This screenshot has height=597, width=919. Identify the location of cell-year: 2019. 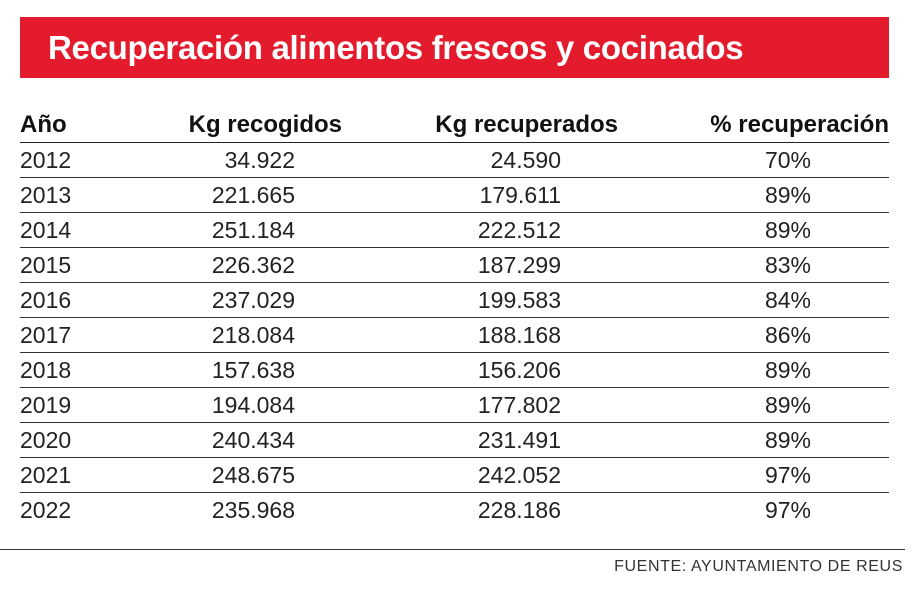
(46, 404).